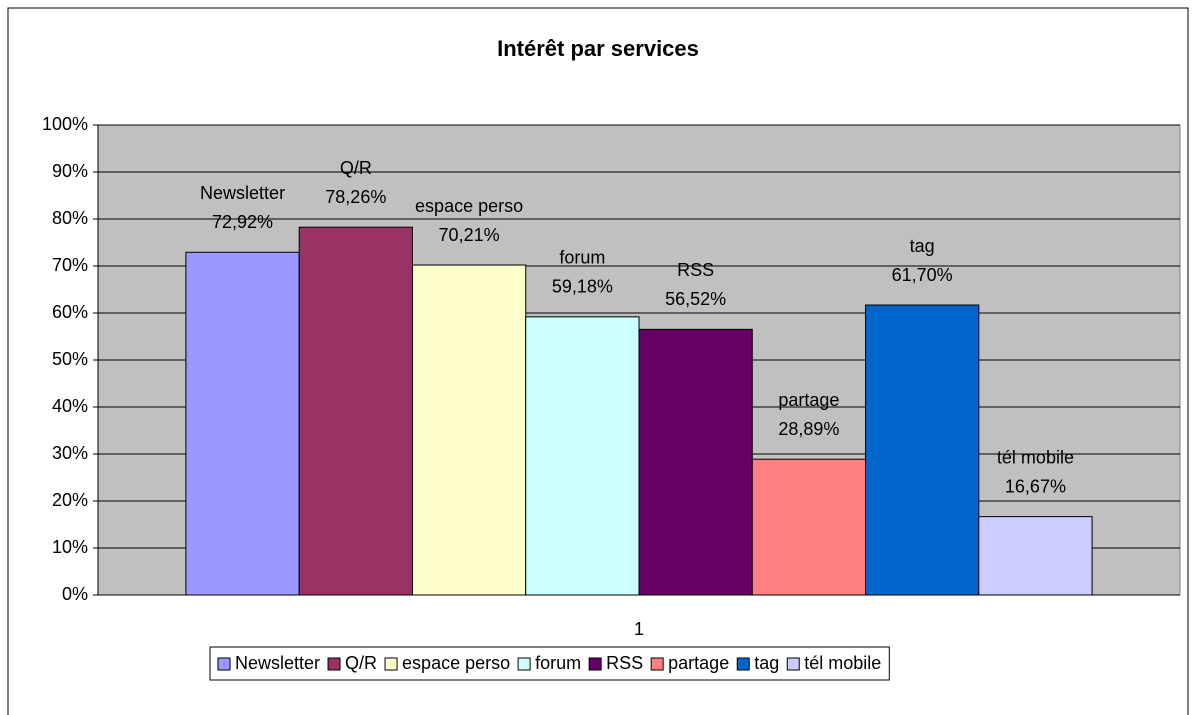 The height and width of the screenshot is (715, 1196). I want to click on x-tick-label: 1, so click(639, 629).